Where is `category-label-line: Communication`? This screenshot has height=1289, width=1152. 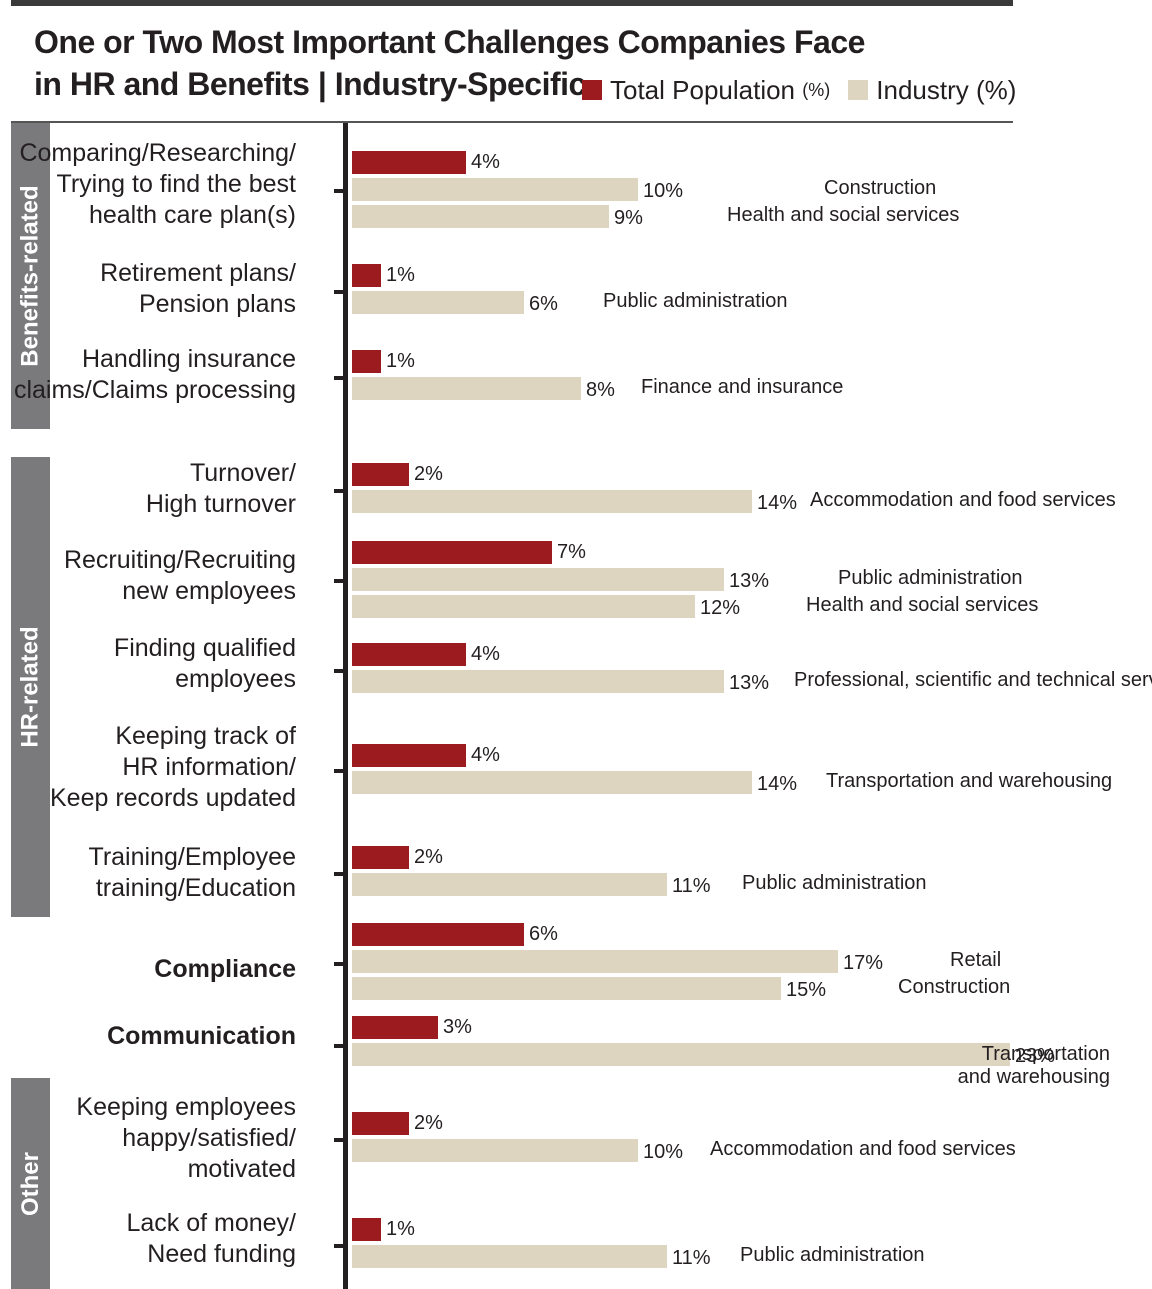 category-label-line: Communication is located at coordinates (201, 1036).